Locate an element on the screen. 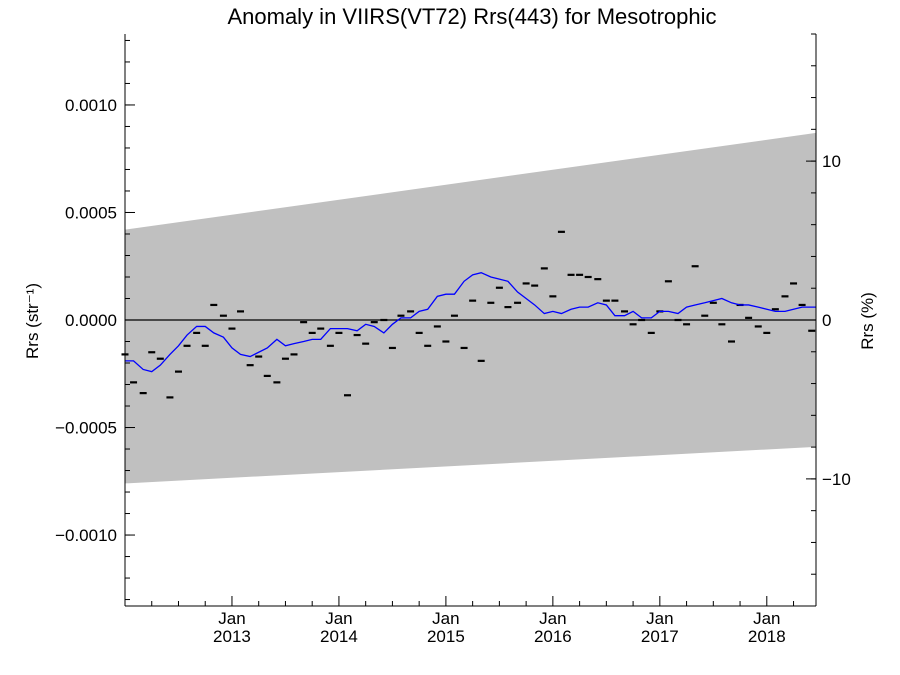 This screenshot has height=675, width=900. x-tick-label-year: 2015 is located at coordinates (446, 636).